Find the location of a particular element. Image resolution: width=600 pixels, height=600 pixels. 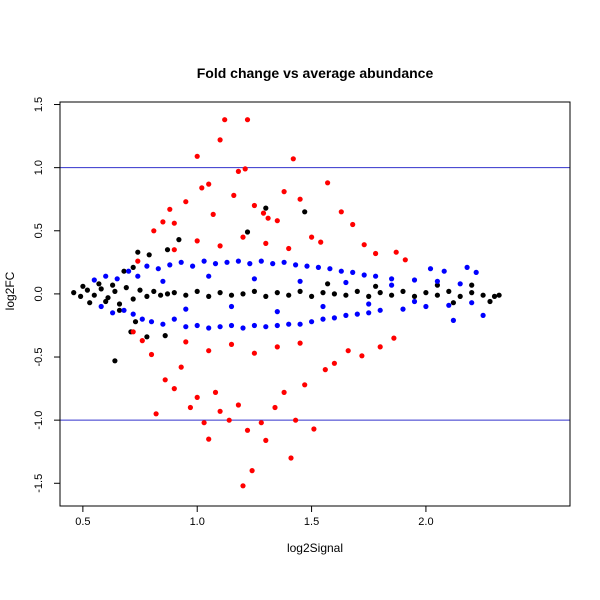

y-axis: -1.5 -1.0 -0.5 0.0 0.5 1.0 1.5 is located at coordinates (47, 295).